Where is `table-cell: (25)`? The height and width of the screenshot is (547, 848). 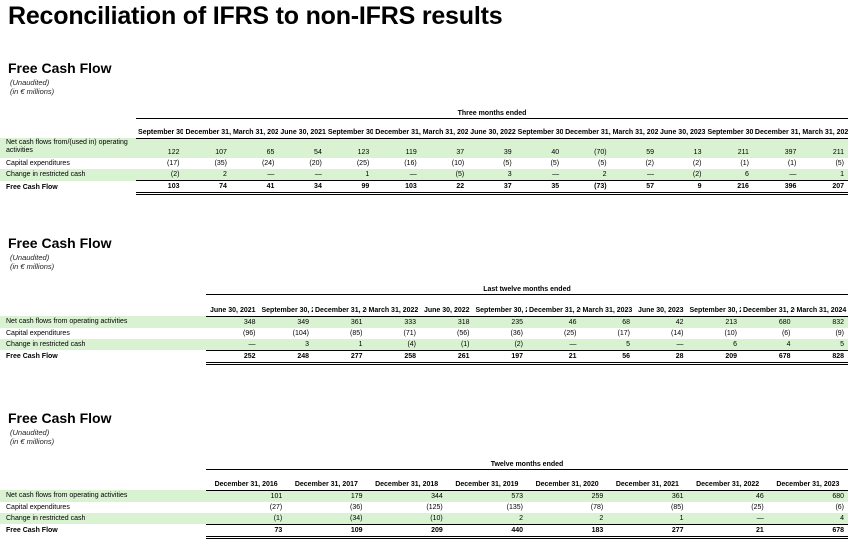
table-cell: (25) is located at coordinates (570, 333).